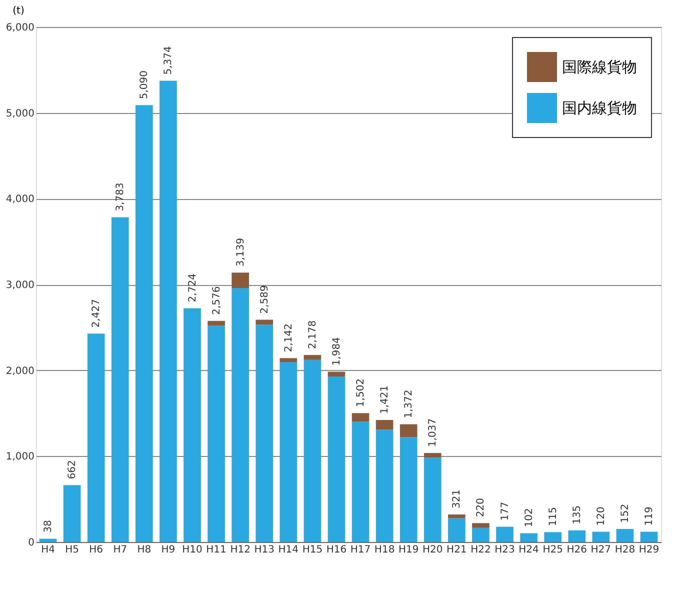  Describe the element at coordinates (601, 516) in the screenshot. I see `total-label: 120` at that location.